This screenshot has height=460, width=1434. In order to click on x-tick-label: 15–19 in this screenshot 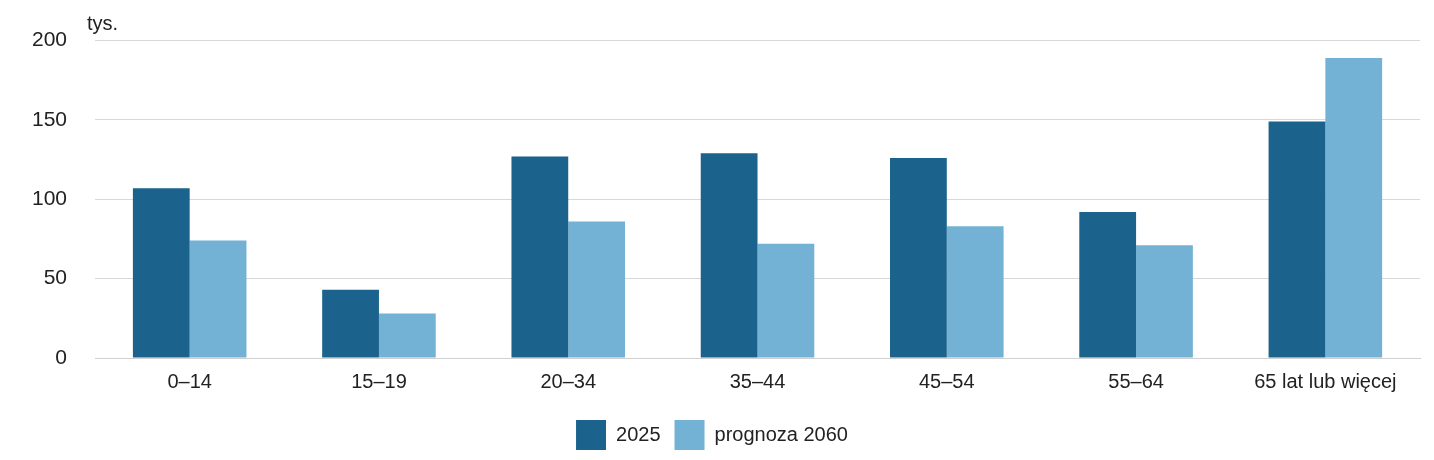, I will do `click(379, 380)`.